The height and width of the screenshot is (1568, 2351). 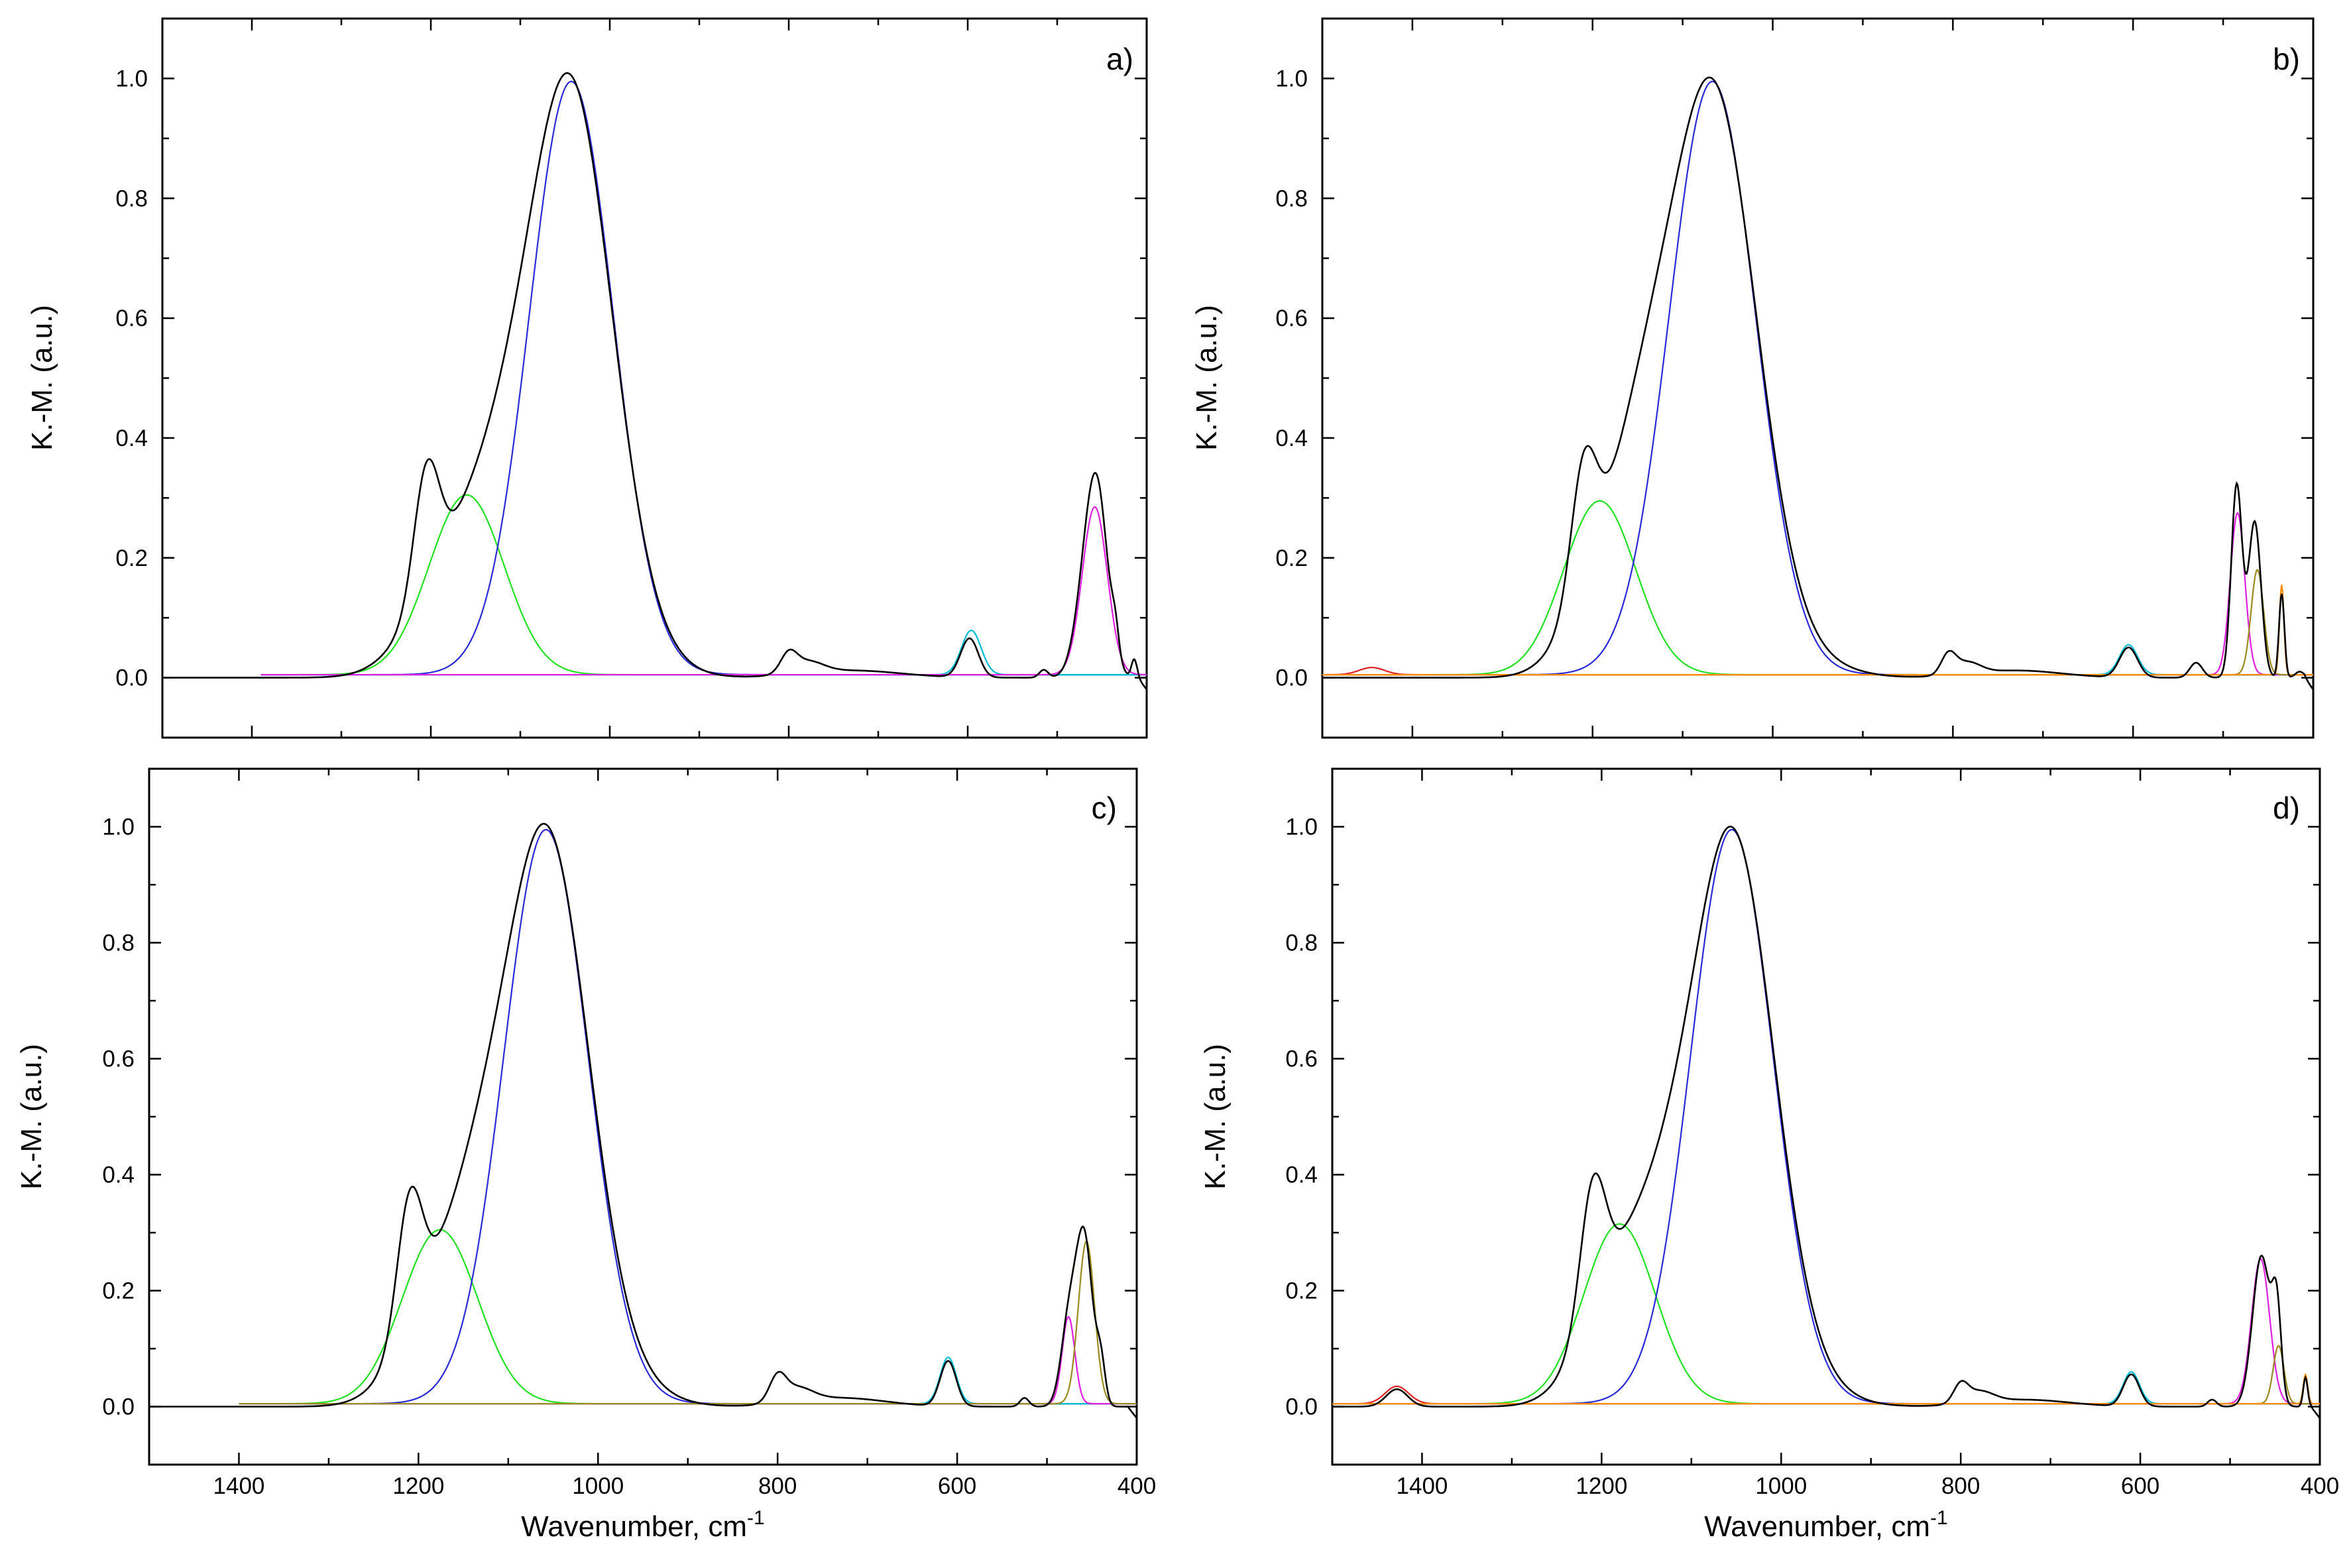 What do you see at coordinates (1291, 558) in the screenshot?
I see `panel-b-y-tick-label: 0.2` at bounding box center [1291, 558].